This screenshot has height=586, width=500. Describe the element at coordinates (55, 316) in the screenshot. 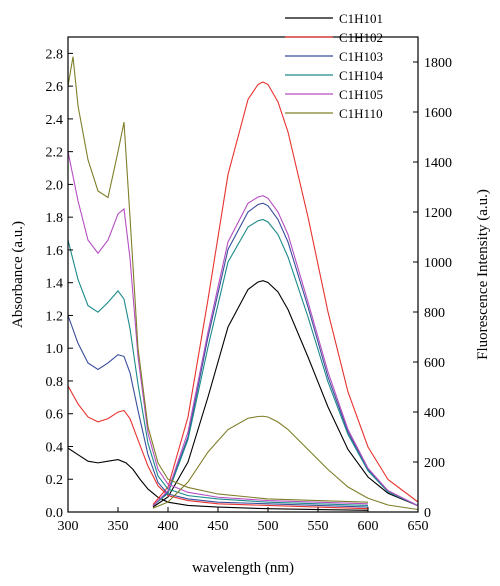

I see `y-left-tick-label: 1.2` at that location.